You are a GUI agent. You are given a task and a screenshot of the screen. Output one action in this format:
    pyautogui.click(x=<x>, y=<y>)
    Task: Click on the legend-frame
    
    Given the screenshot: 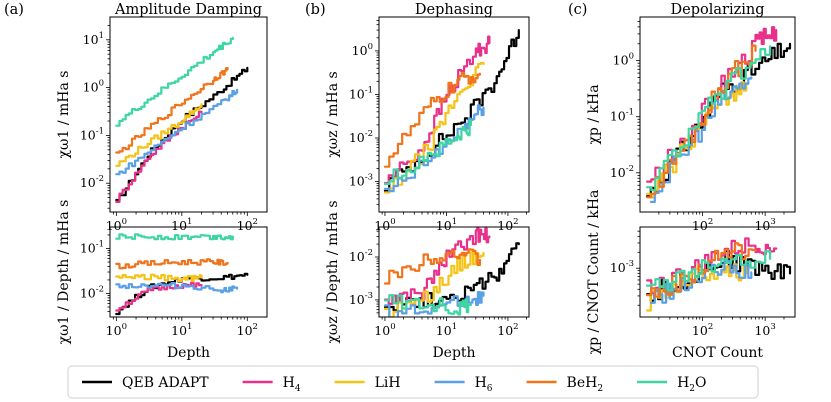 What is the action you would take?
    pyautogui.click(x=413, y=382)
    